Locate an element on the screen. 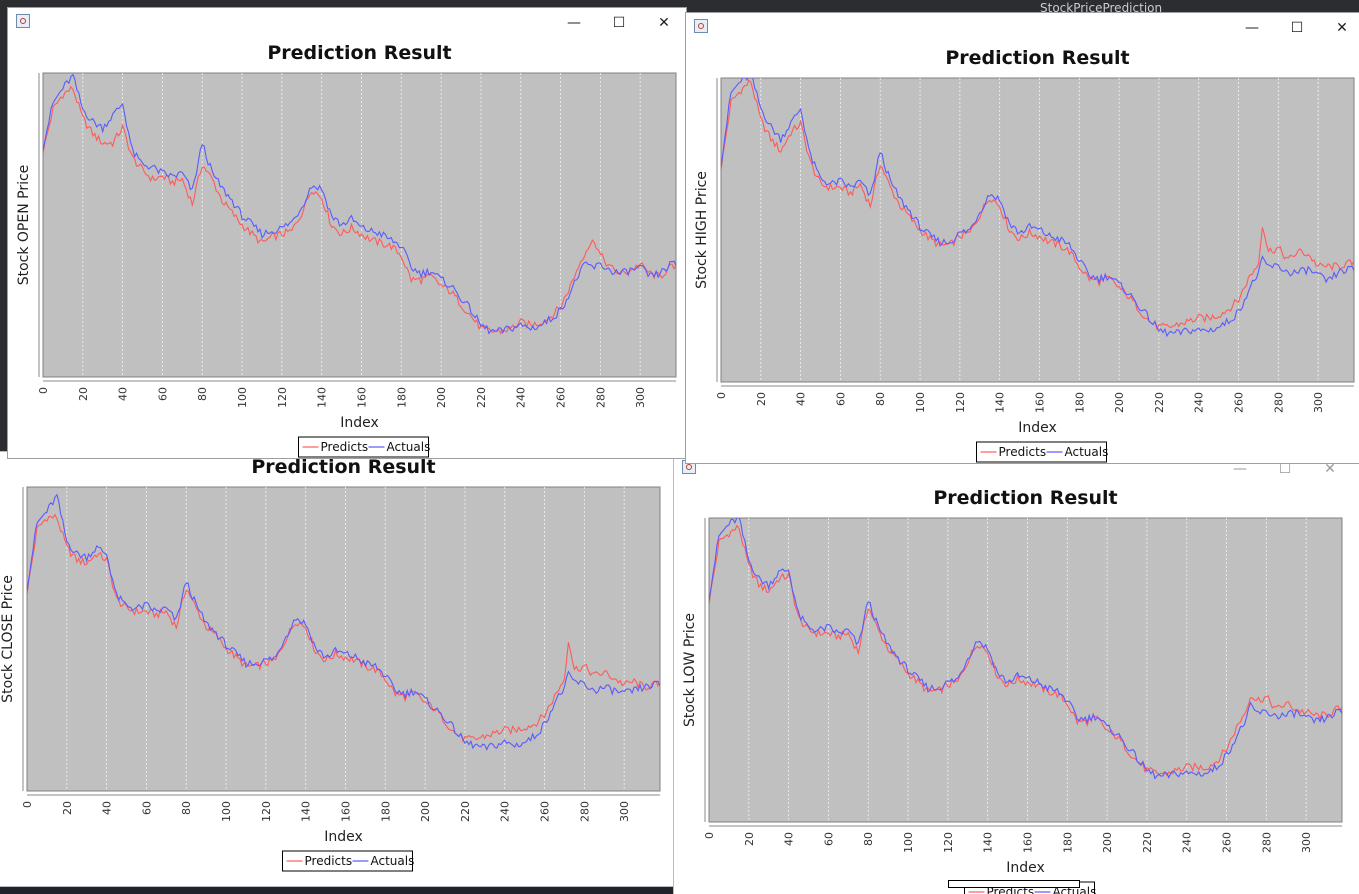  ide-left-toolbar is located at coordinates (5, 443).